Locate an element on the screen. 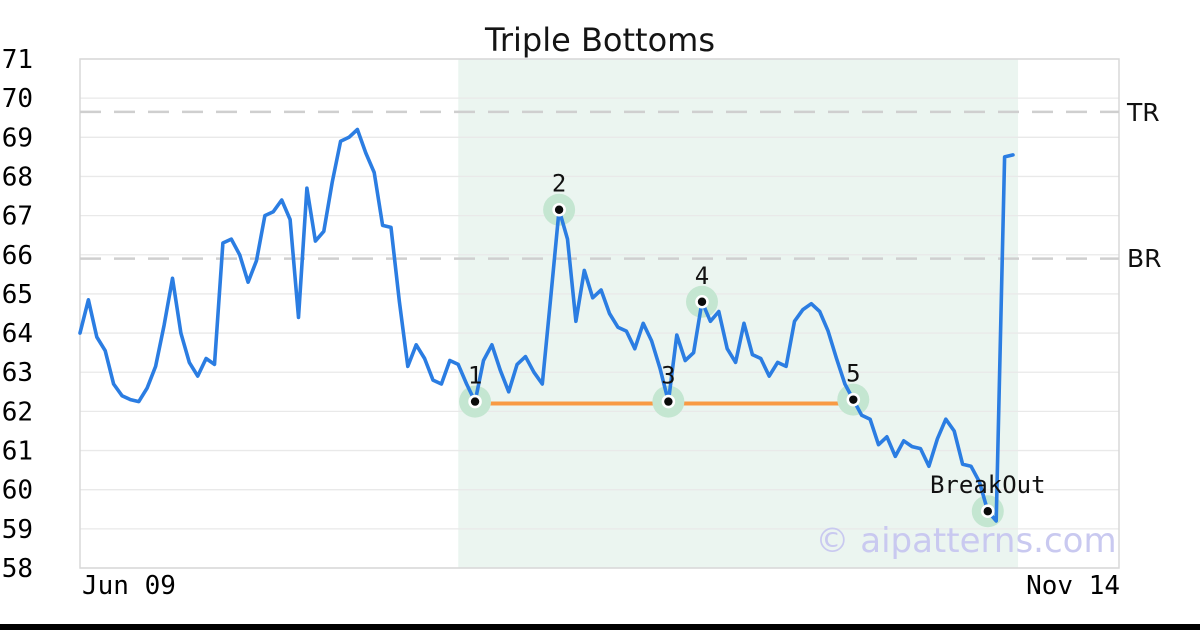 Image resolution: width=1200 pixels, height=634 pixels. y-tick-label: 59 is located at coordinates (17, 530).